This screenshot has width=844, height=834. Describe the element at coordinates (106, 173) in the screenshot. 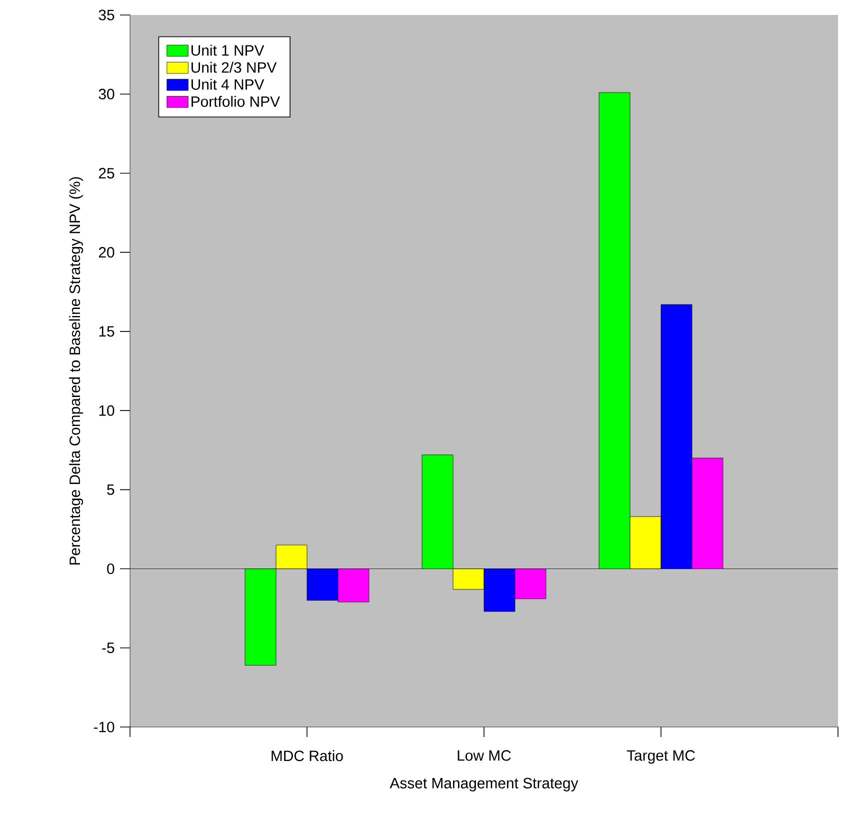

I see `y-tick-label: 25` at that location.